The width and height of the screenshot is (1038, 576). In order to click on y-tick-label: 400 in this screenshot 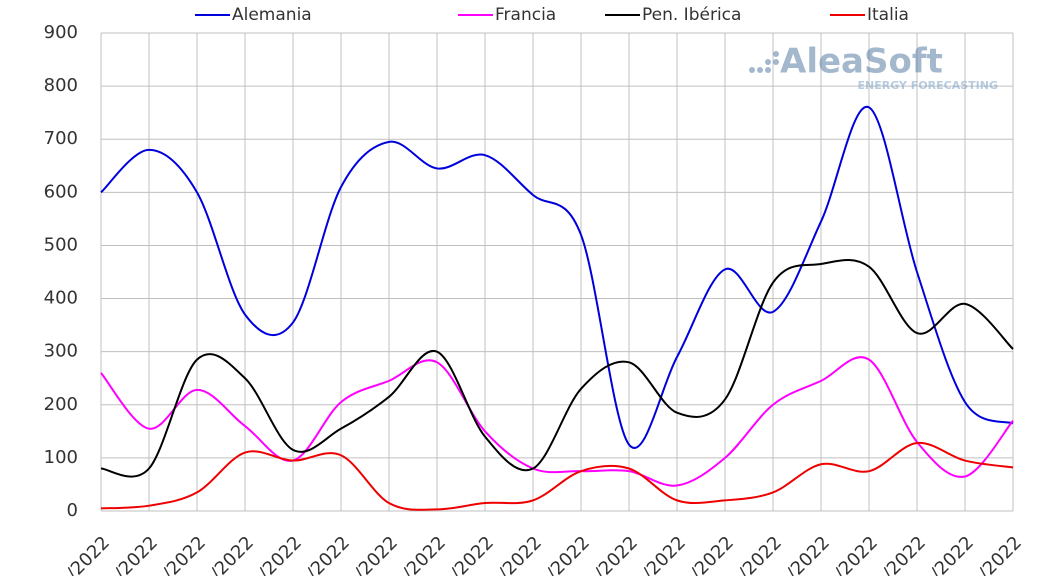, I will do `click(61, 298)`.